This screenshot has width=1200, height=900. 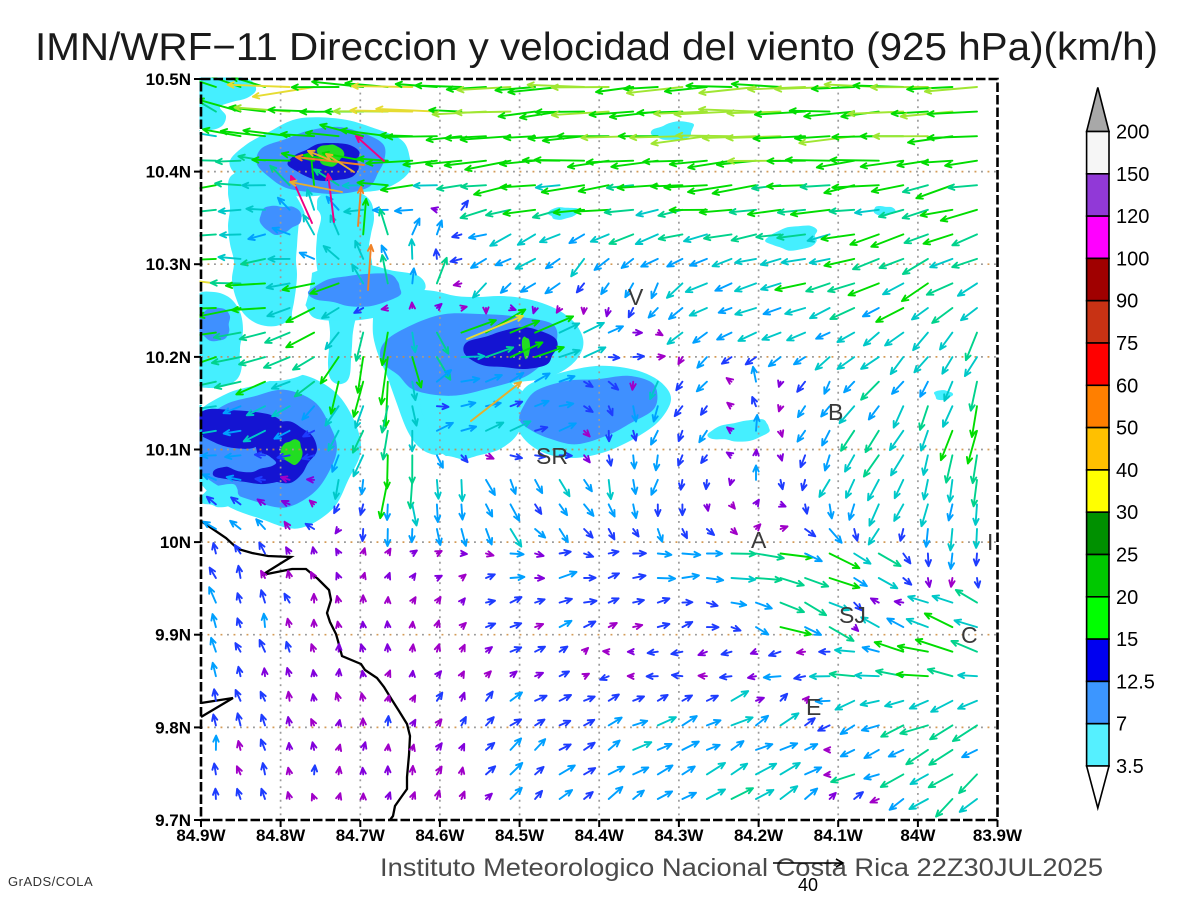 What do you see at coordinates (173, 635) in the screenshot?
I see `svg-text: 9.9N` at bounding box center [173, 635].